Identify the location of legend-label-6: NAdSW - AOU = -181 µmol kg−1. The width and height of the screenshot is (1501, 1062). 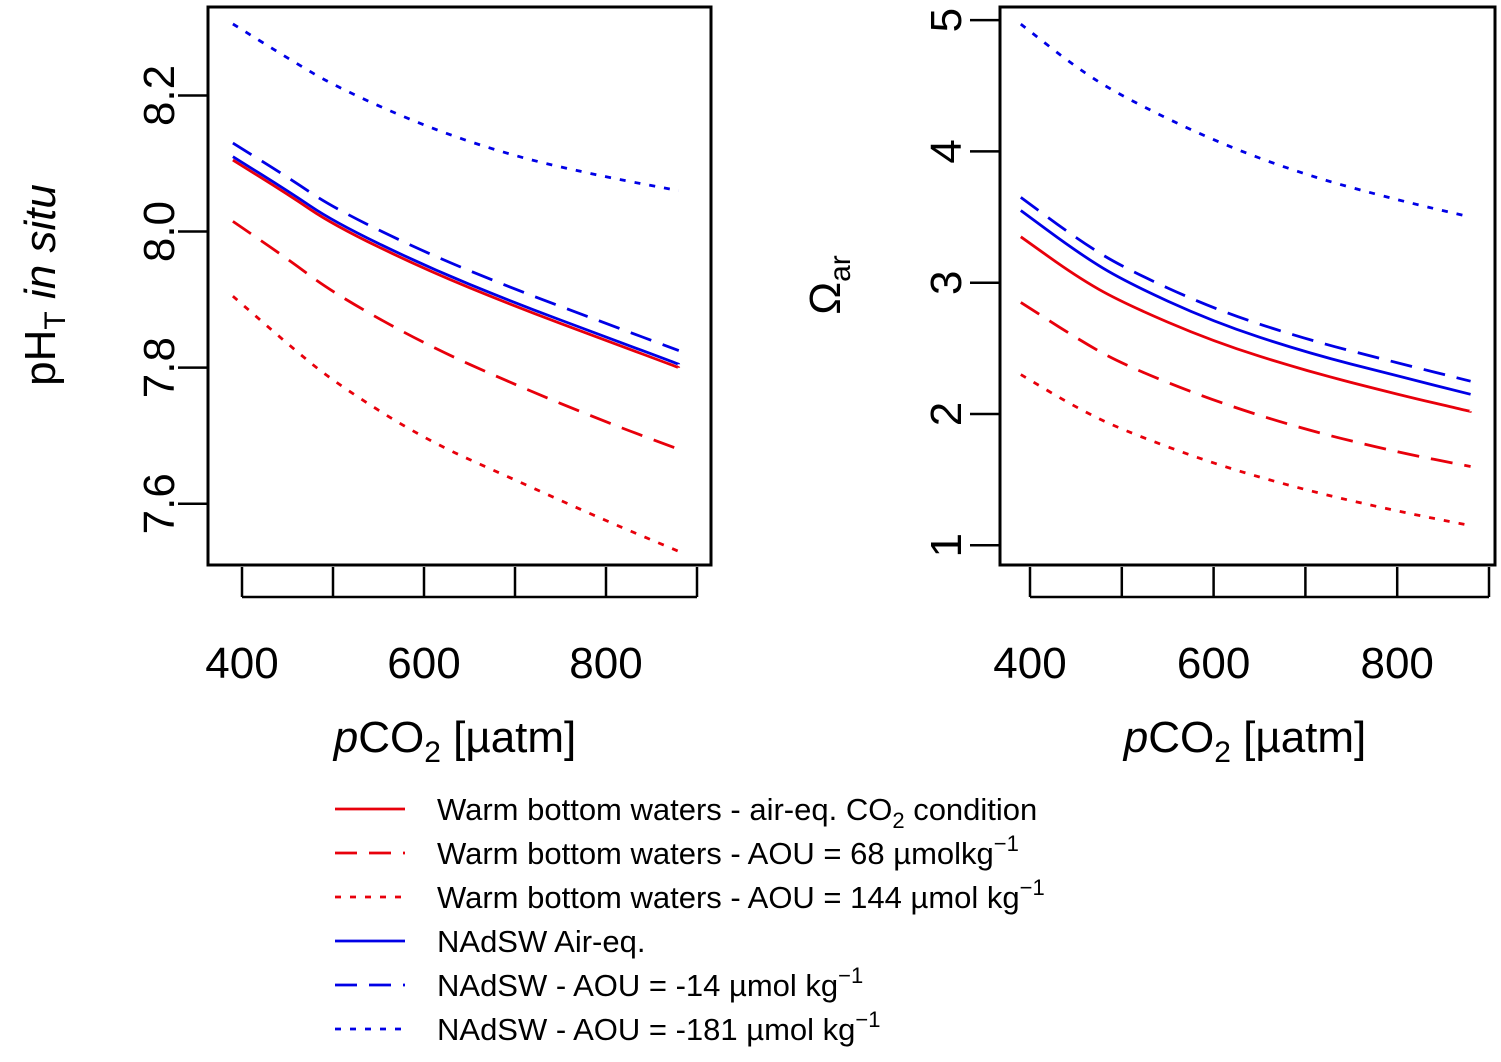
(659, 1027).